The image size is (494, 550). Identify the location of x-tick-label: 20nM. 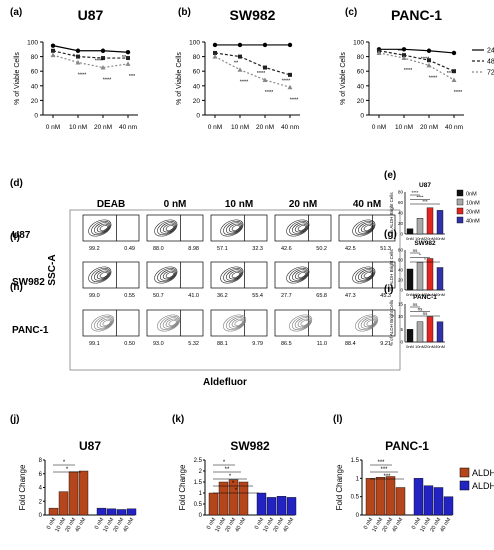
(430, 294).